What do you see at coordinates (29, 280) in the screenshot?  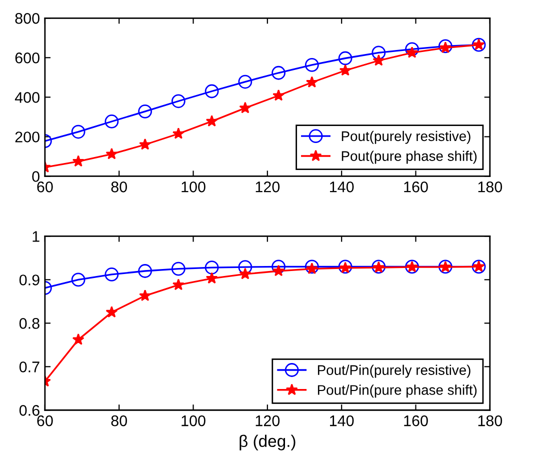 I see `y-tick-label: 0.9` at bounding box center [29, 280].